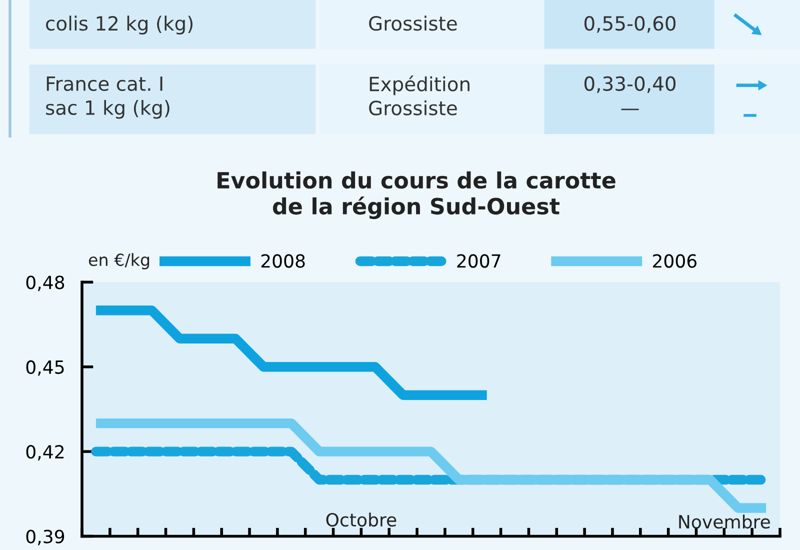  I want to click on y-tick-label: 0,39, so click(45, 538).